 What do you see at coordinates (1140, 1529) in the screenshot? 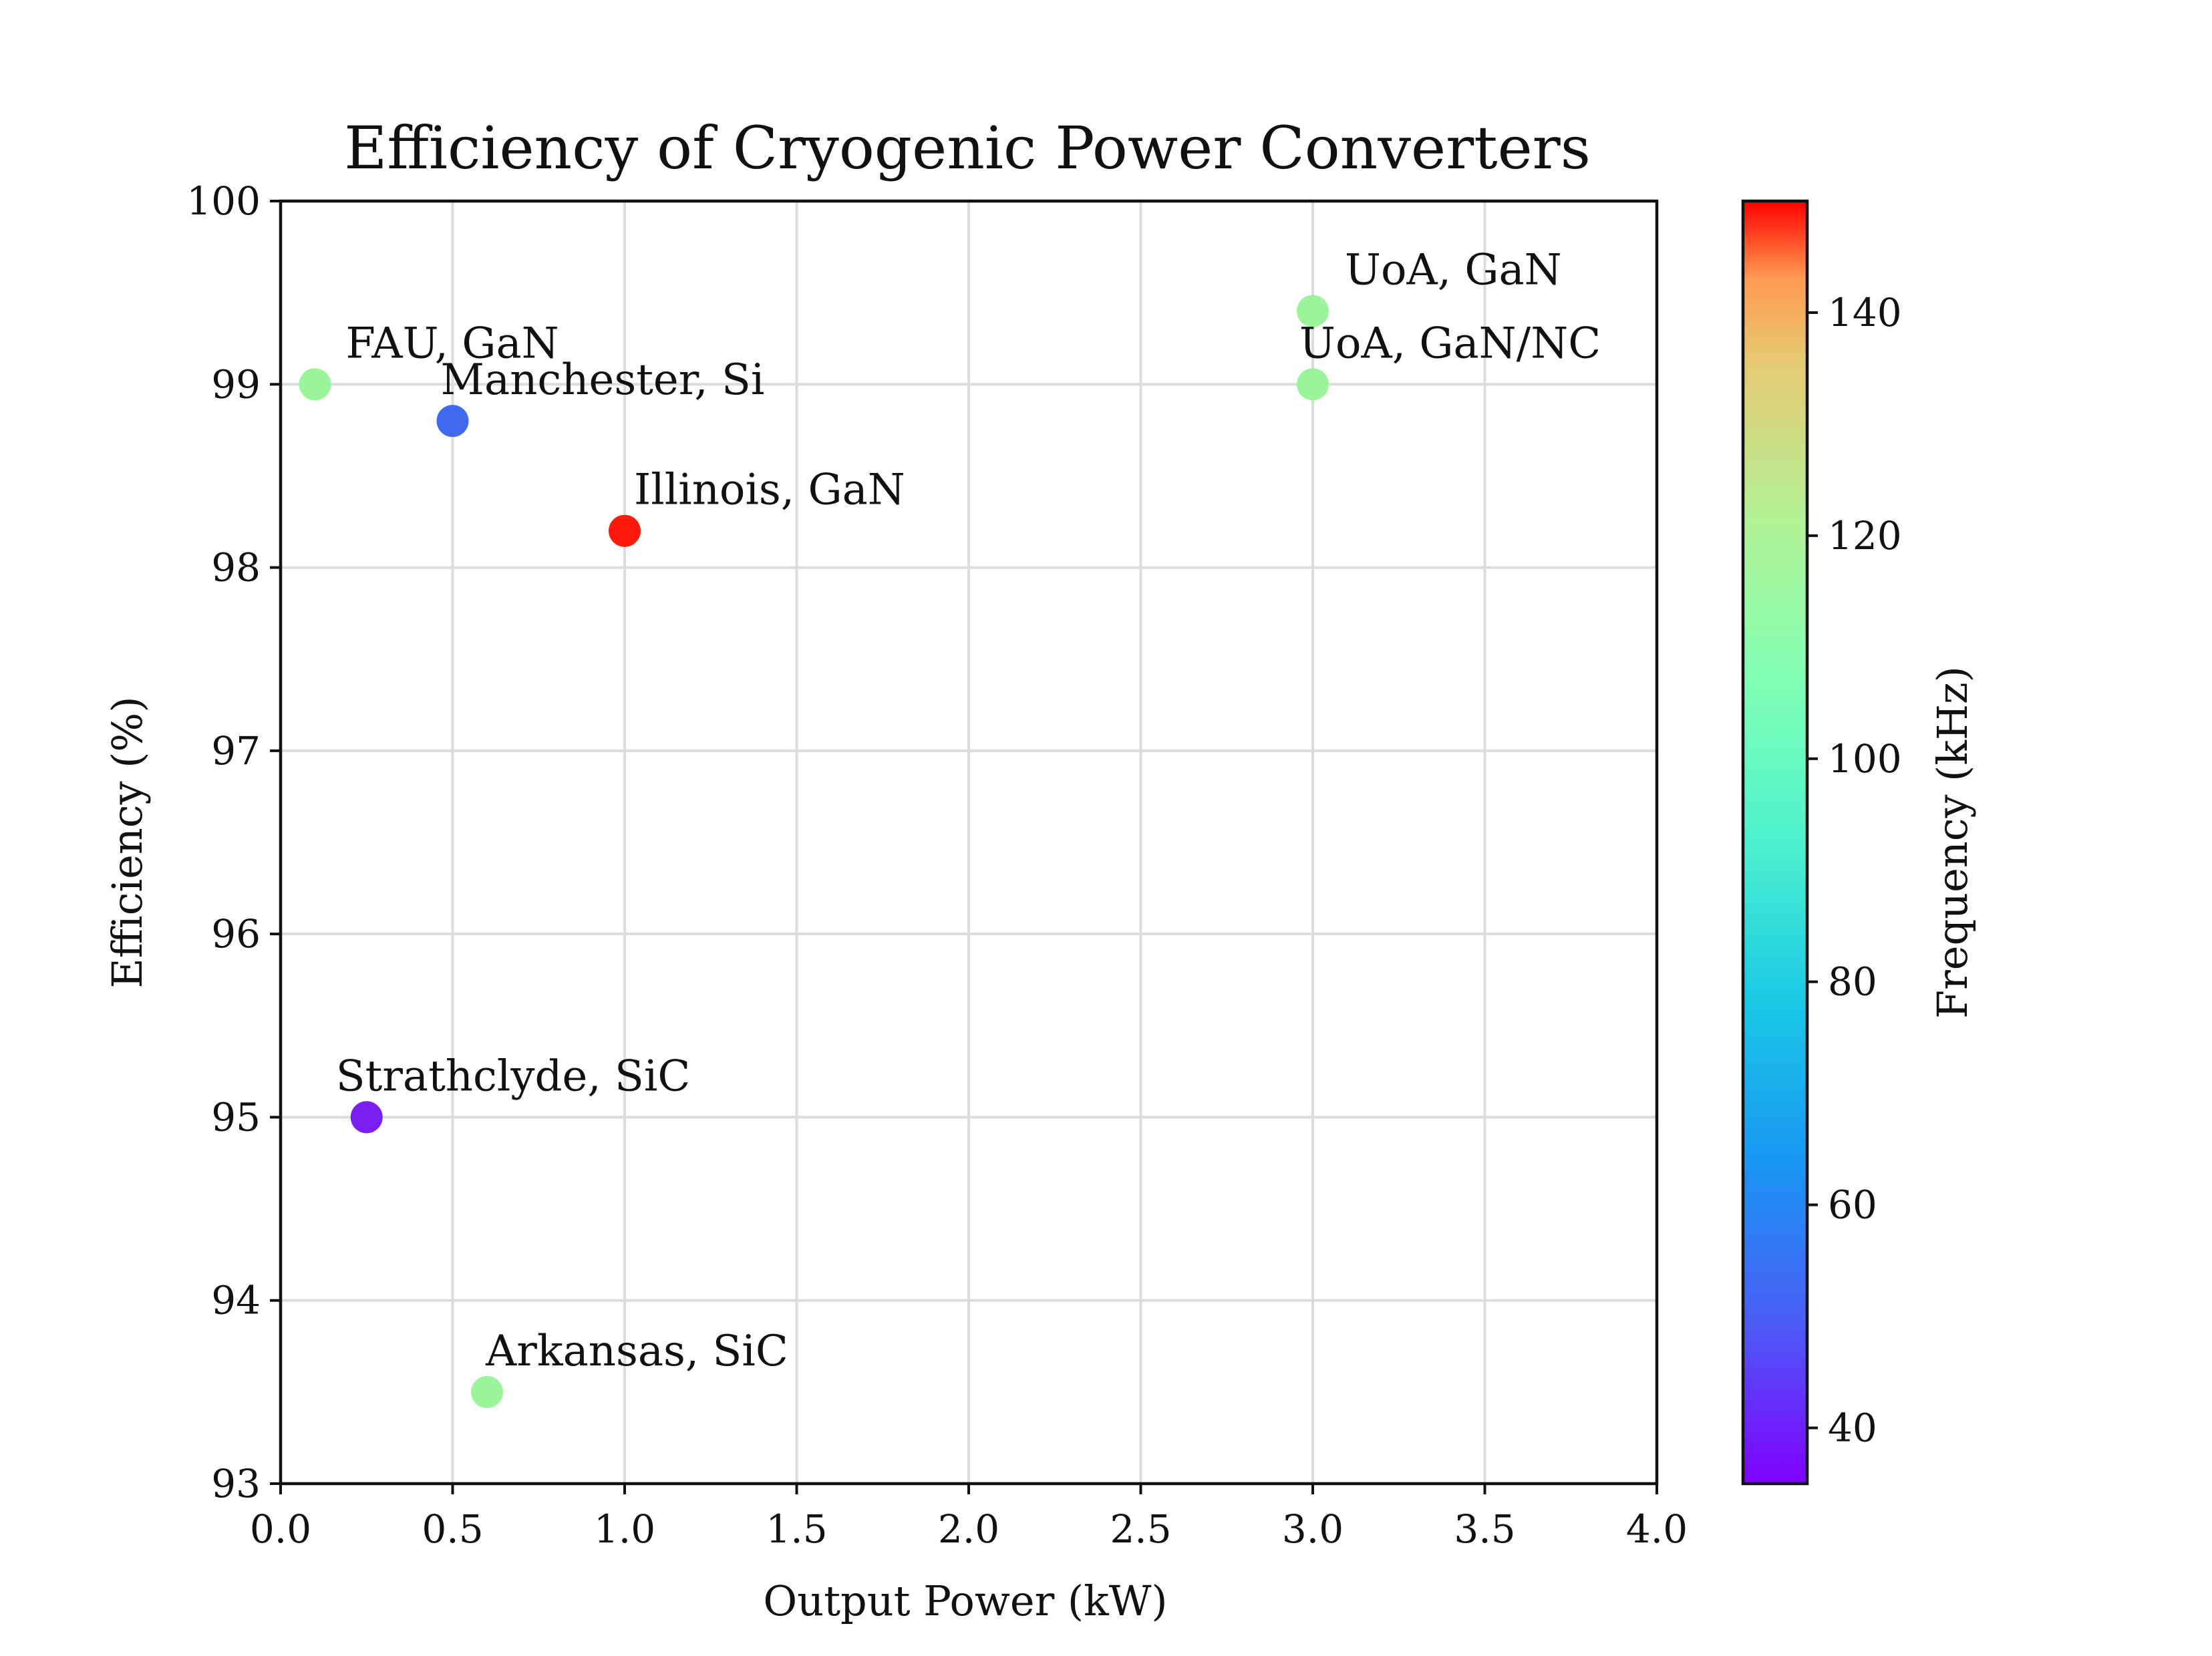
I see `x-tick-label: 2.5` at bounding box center [1140, 1529].